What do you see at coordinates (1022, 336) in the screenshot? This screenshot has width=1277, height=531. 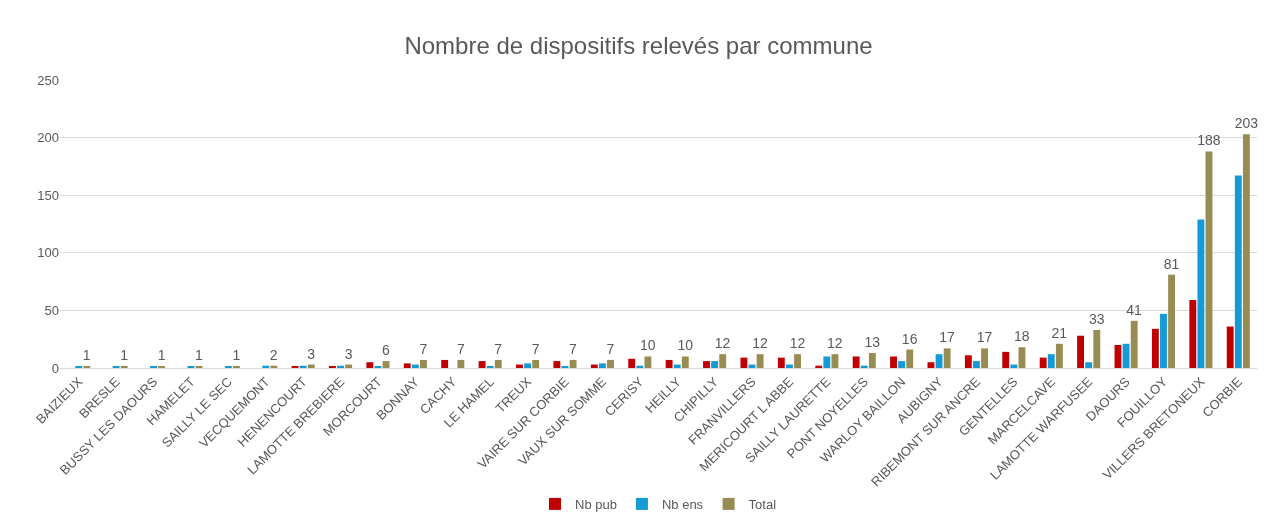 I see `data-label: 18` at bounding box center [1022, 336].